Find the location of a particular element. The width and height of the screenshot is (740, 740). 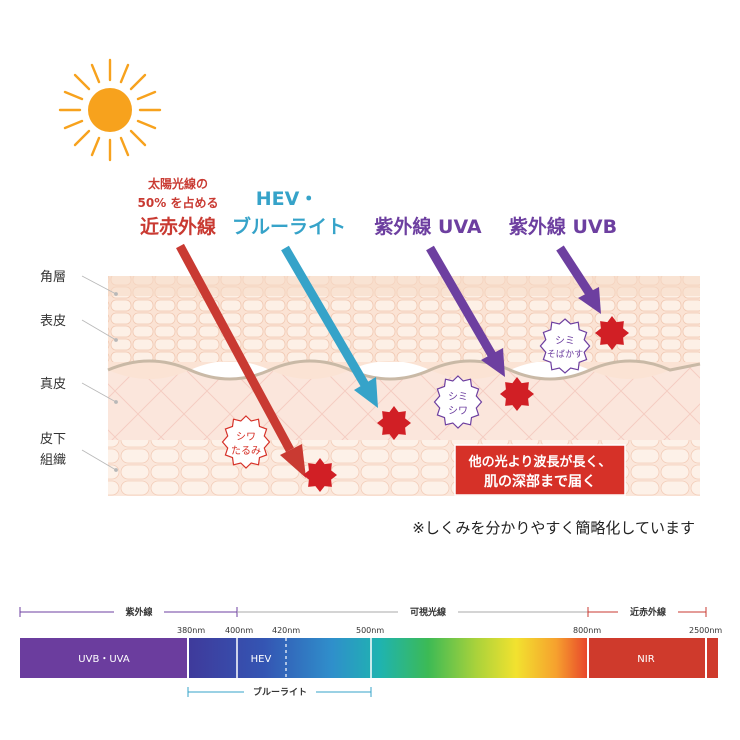

tick-800: 800nm is located at coordinates (587, 630).